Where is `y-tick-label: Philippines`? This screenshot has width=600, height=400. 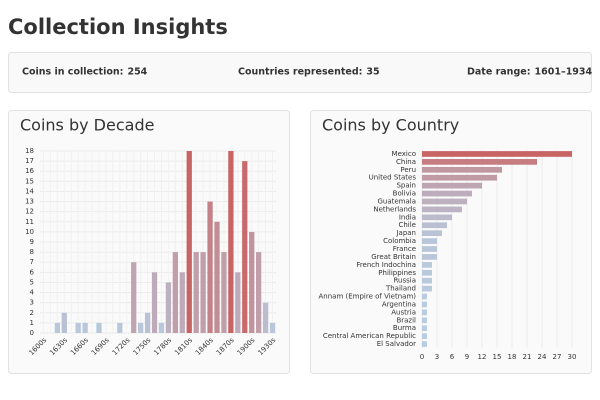
y-tick-label: Philippines is located at coordinates (397, 273).